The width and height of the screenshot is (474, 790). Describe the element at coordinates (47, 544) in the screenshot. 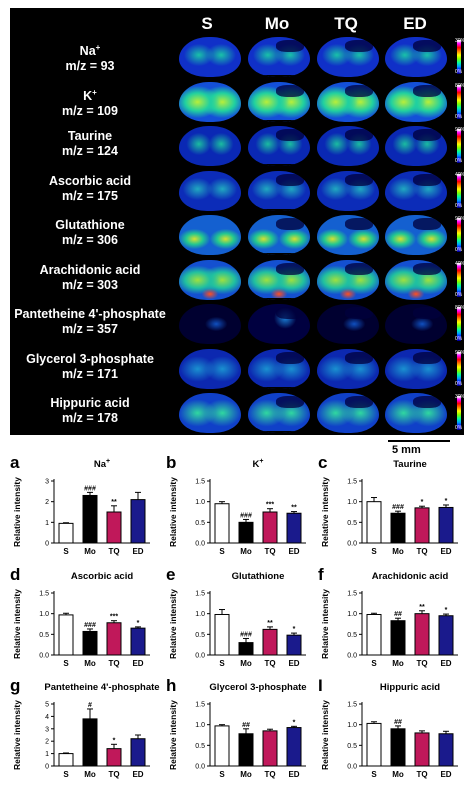

I see `y-tick-label: 0` at that location.